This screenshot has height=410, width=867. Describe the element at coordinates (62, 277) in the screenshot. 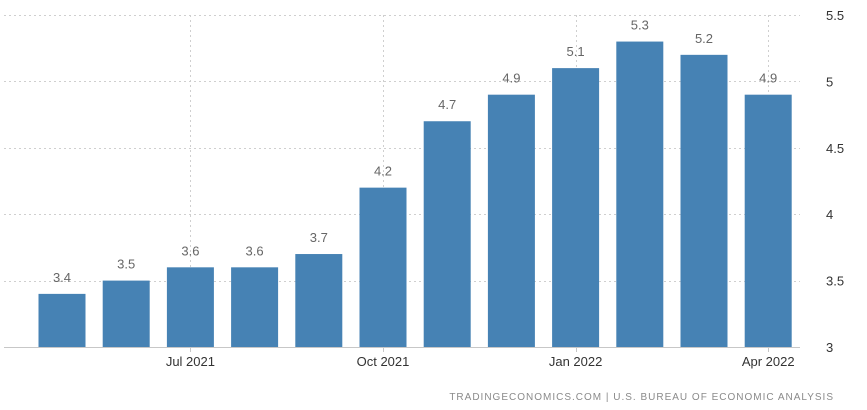

I see `data-label: 3.4` at that location.